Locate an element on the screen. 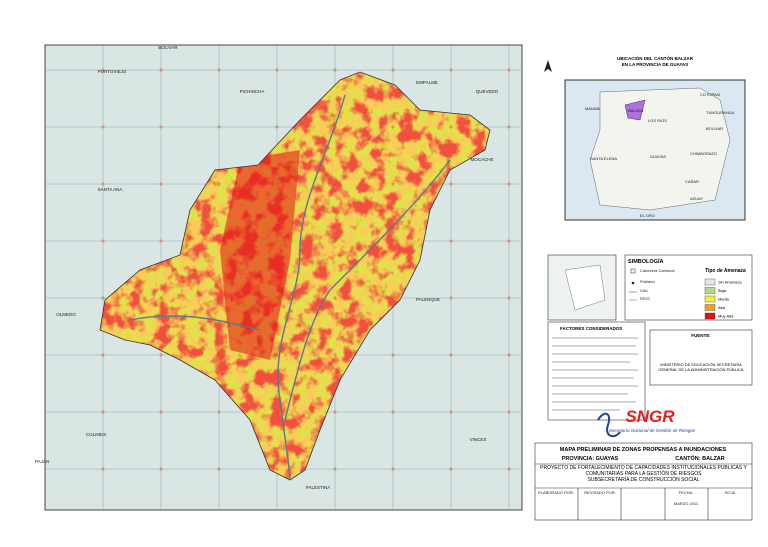 The image size is (768, 547). hazard-label: Muy Alta is located at coordinates (726, 316).